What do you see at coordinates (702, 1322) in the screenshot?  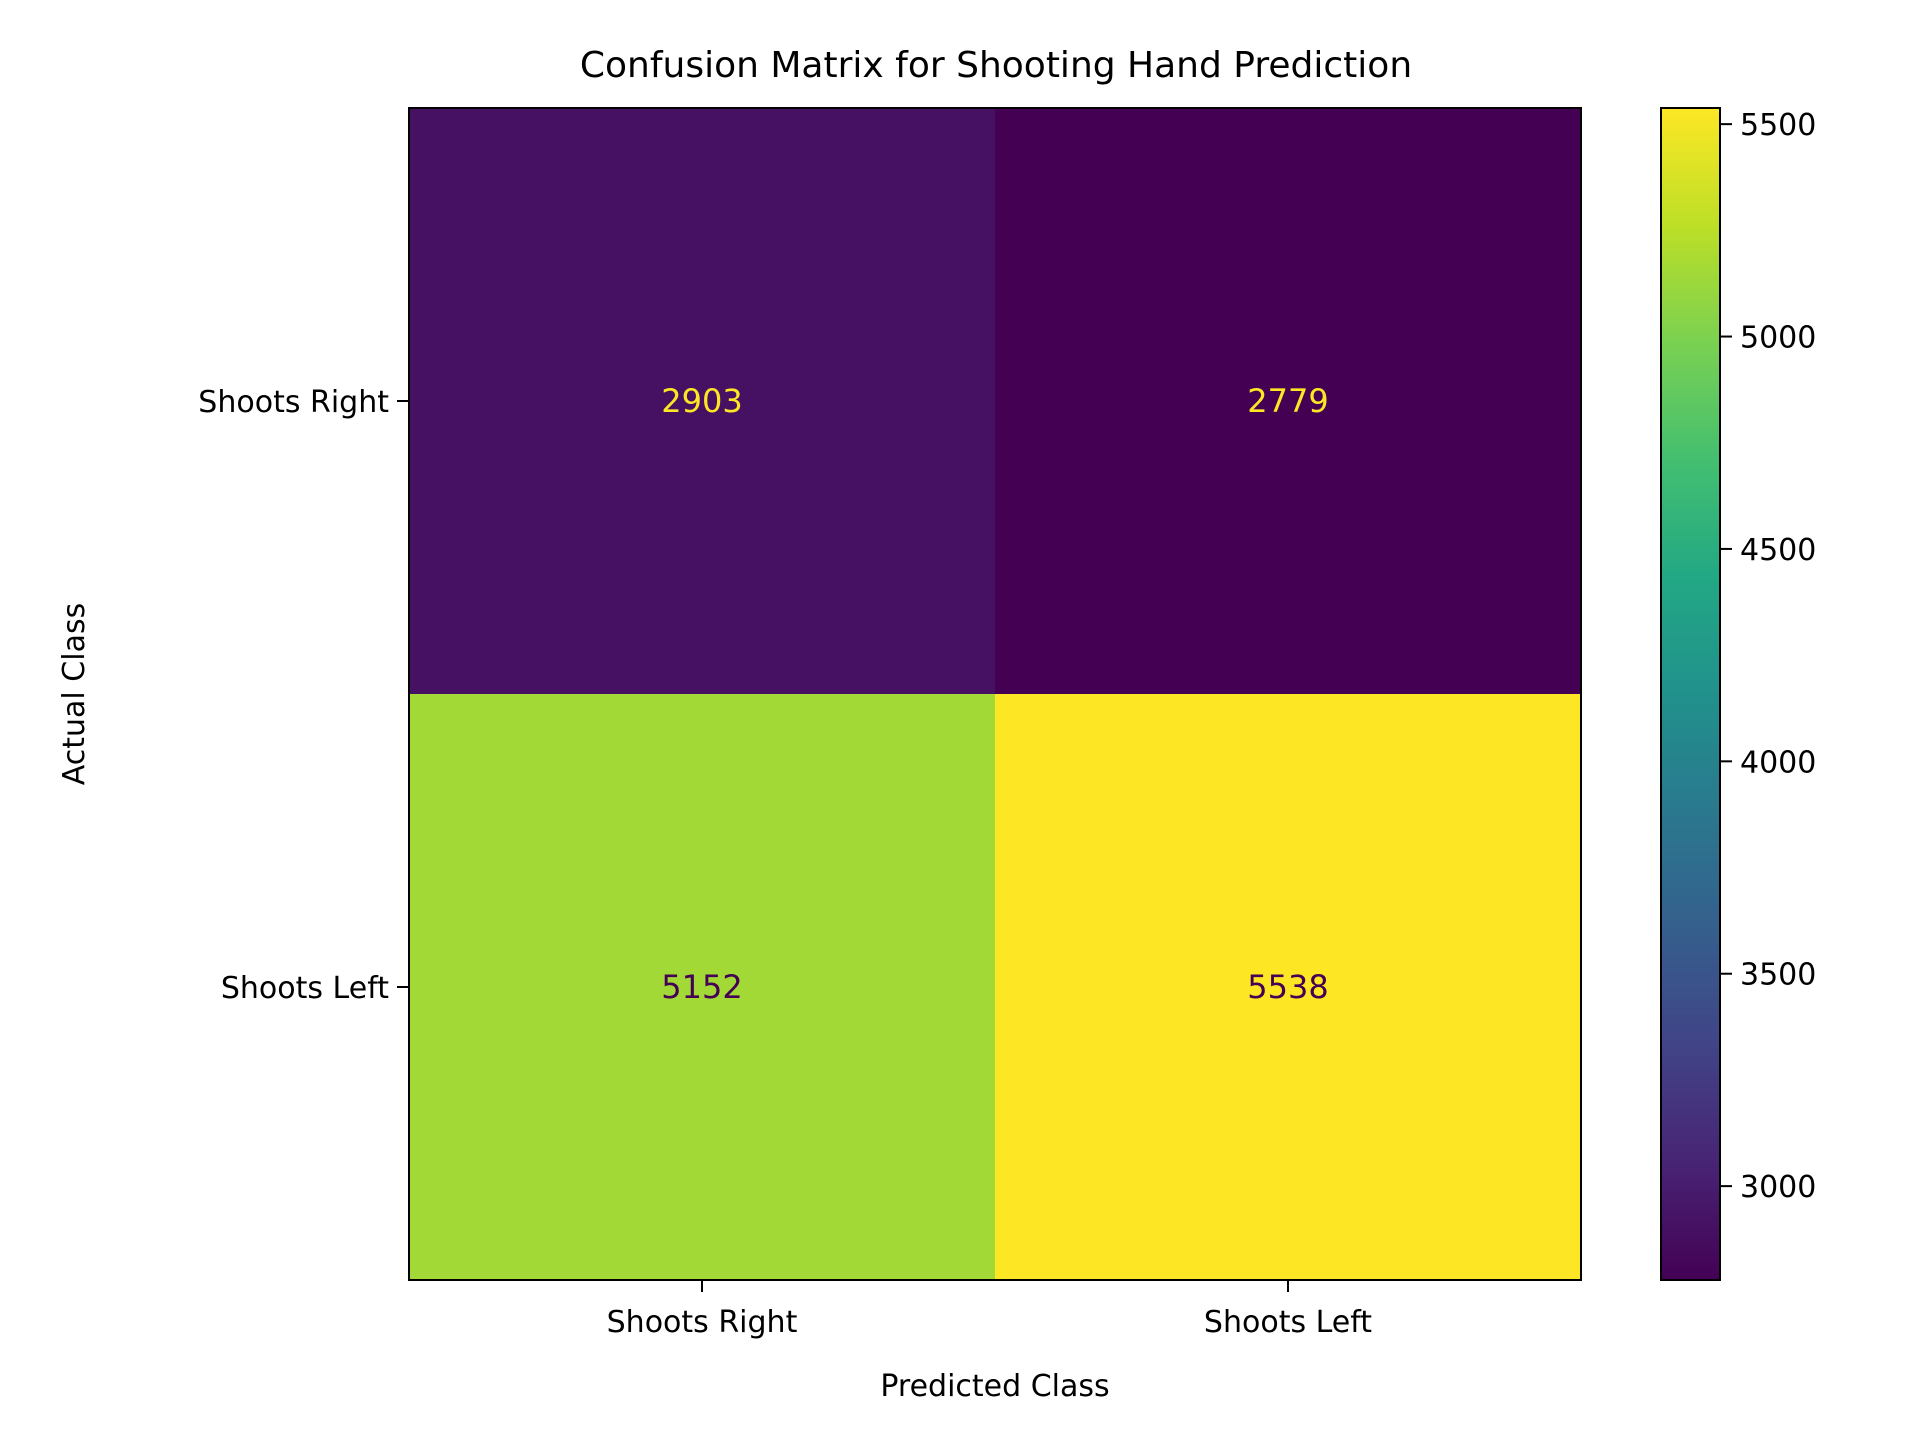 I see `x-tick-label: Shoots Right` at bounding box center [702, 1322].